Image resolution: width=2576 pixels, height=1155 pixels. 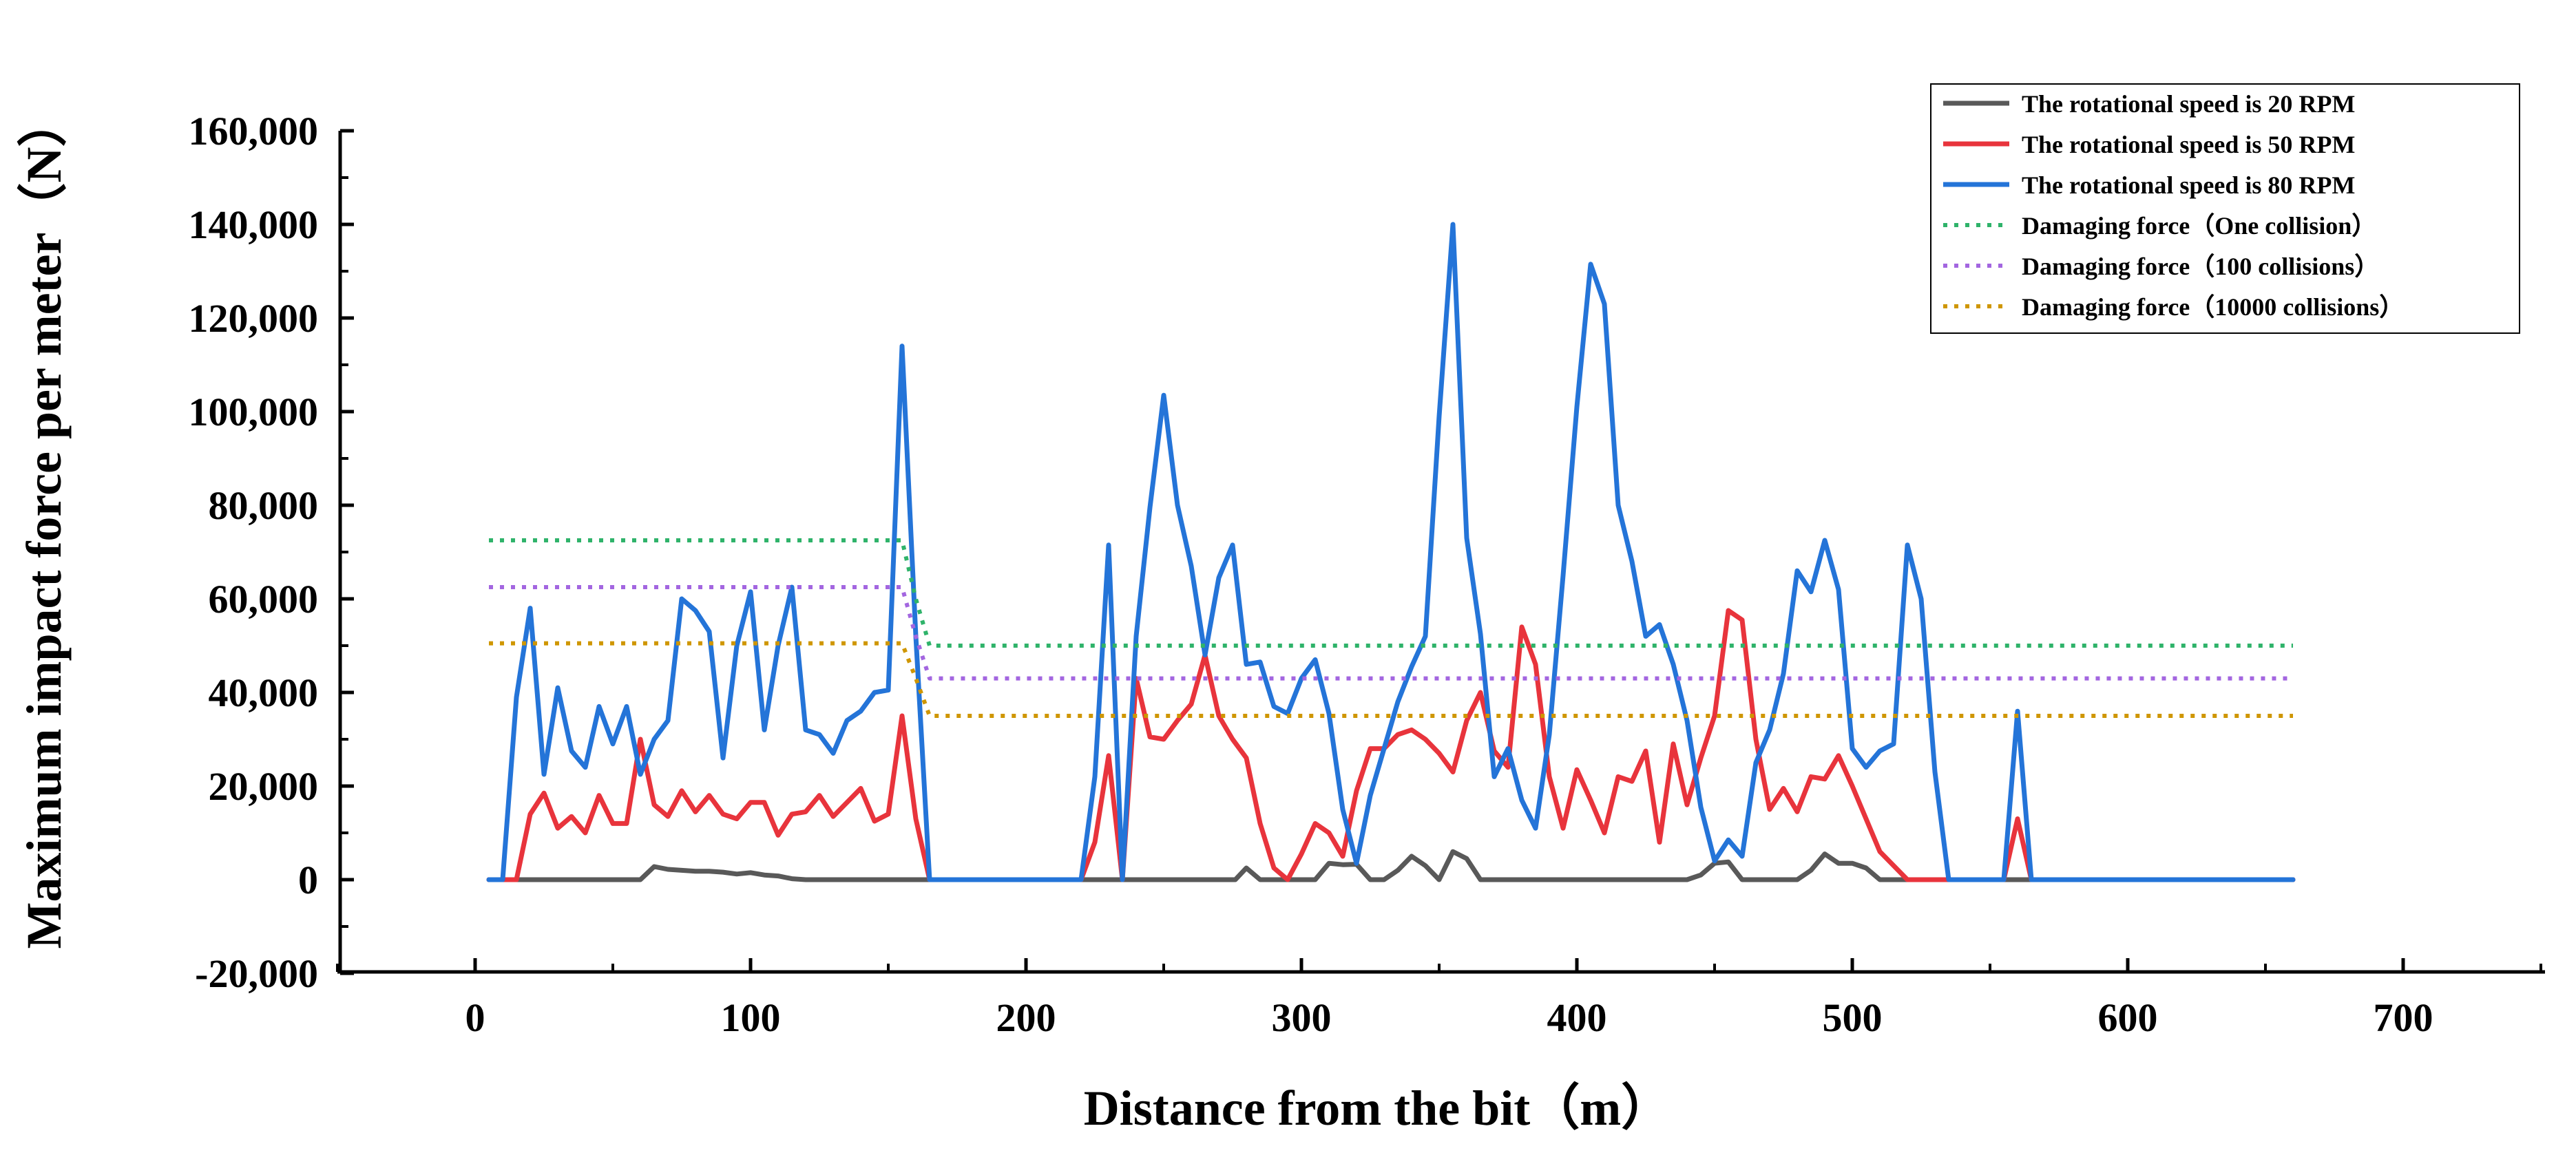 I want to click on x-ticks: 0 100 200 300 400 500 600 700, so click(x=1439, y=999).